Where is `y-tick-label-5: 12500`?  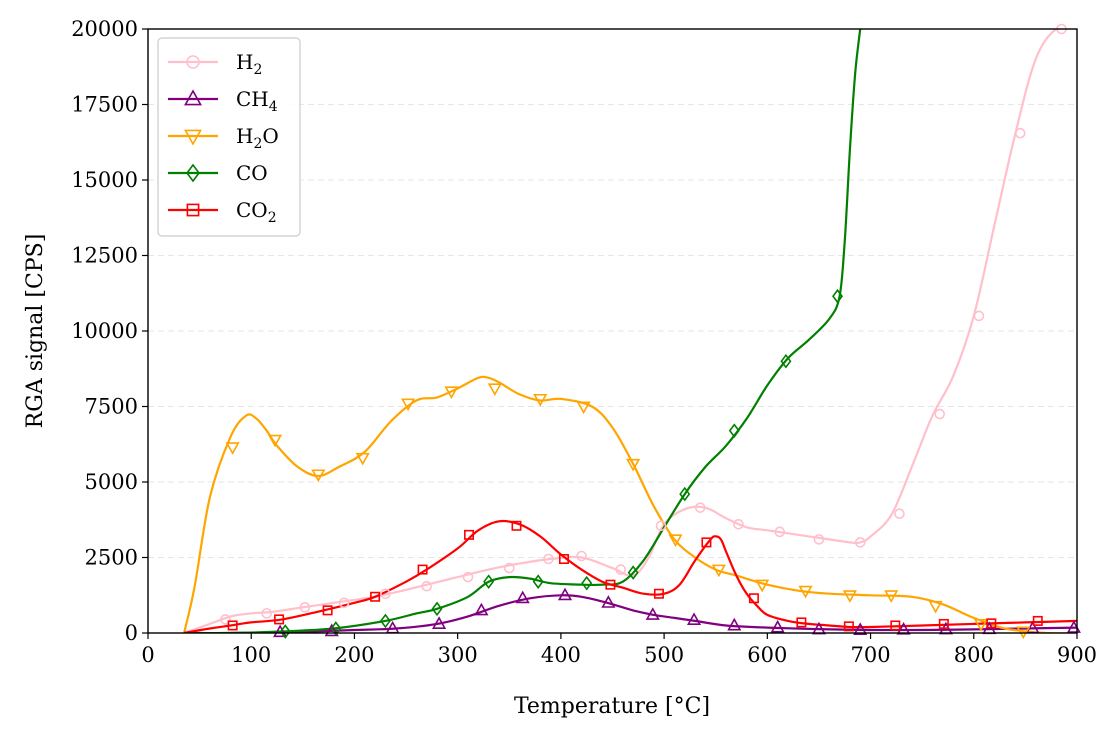
y-tick-label-5: 12500 is located at coordinates (104, 256).